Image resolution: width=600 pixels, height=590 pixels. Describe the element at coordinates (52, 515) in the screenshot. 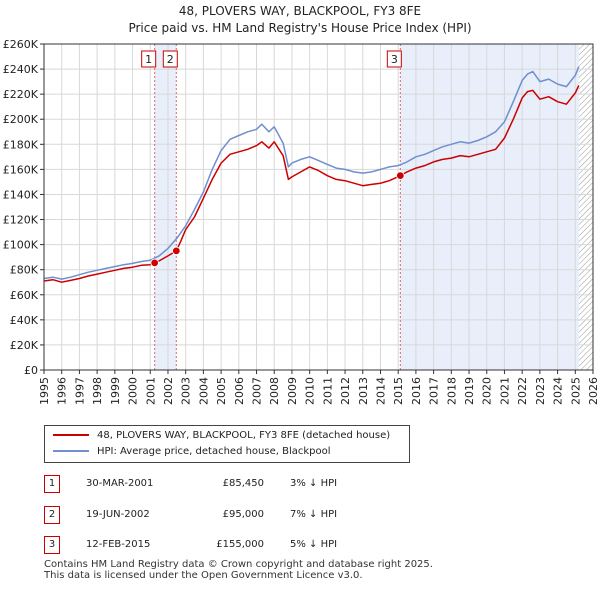

I see `sale-number-badge: 2` at that location.